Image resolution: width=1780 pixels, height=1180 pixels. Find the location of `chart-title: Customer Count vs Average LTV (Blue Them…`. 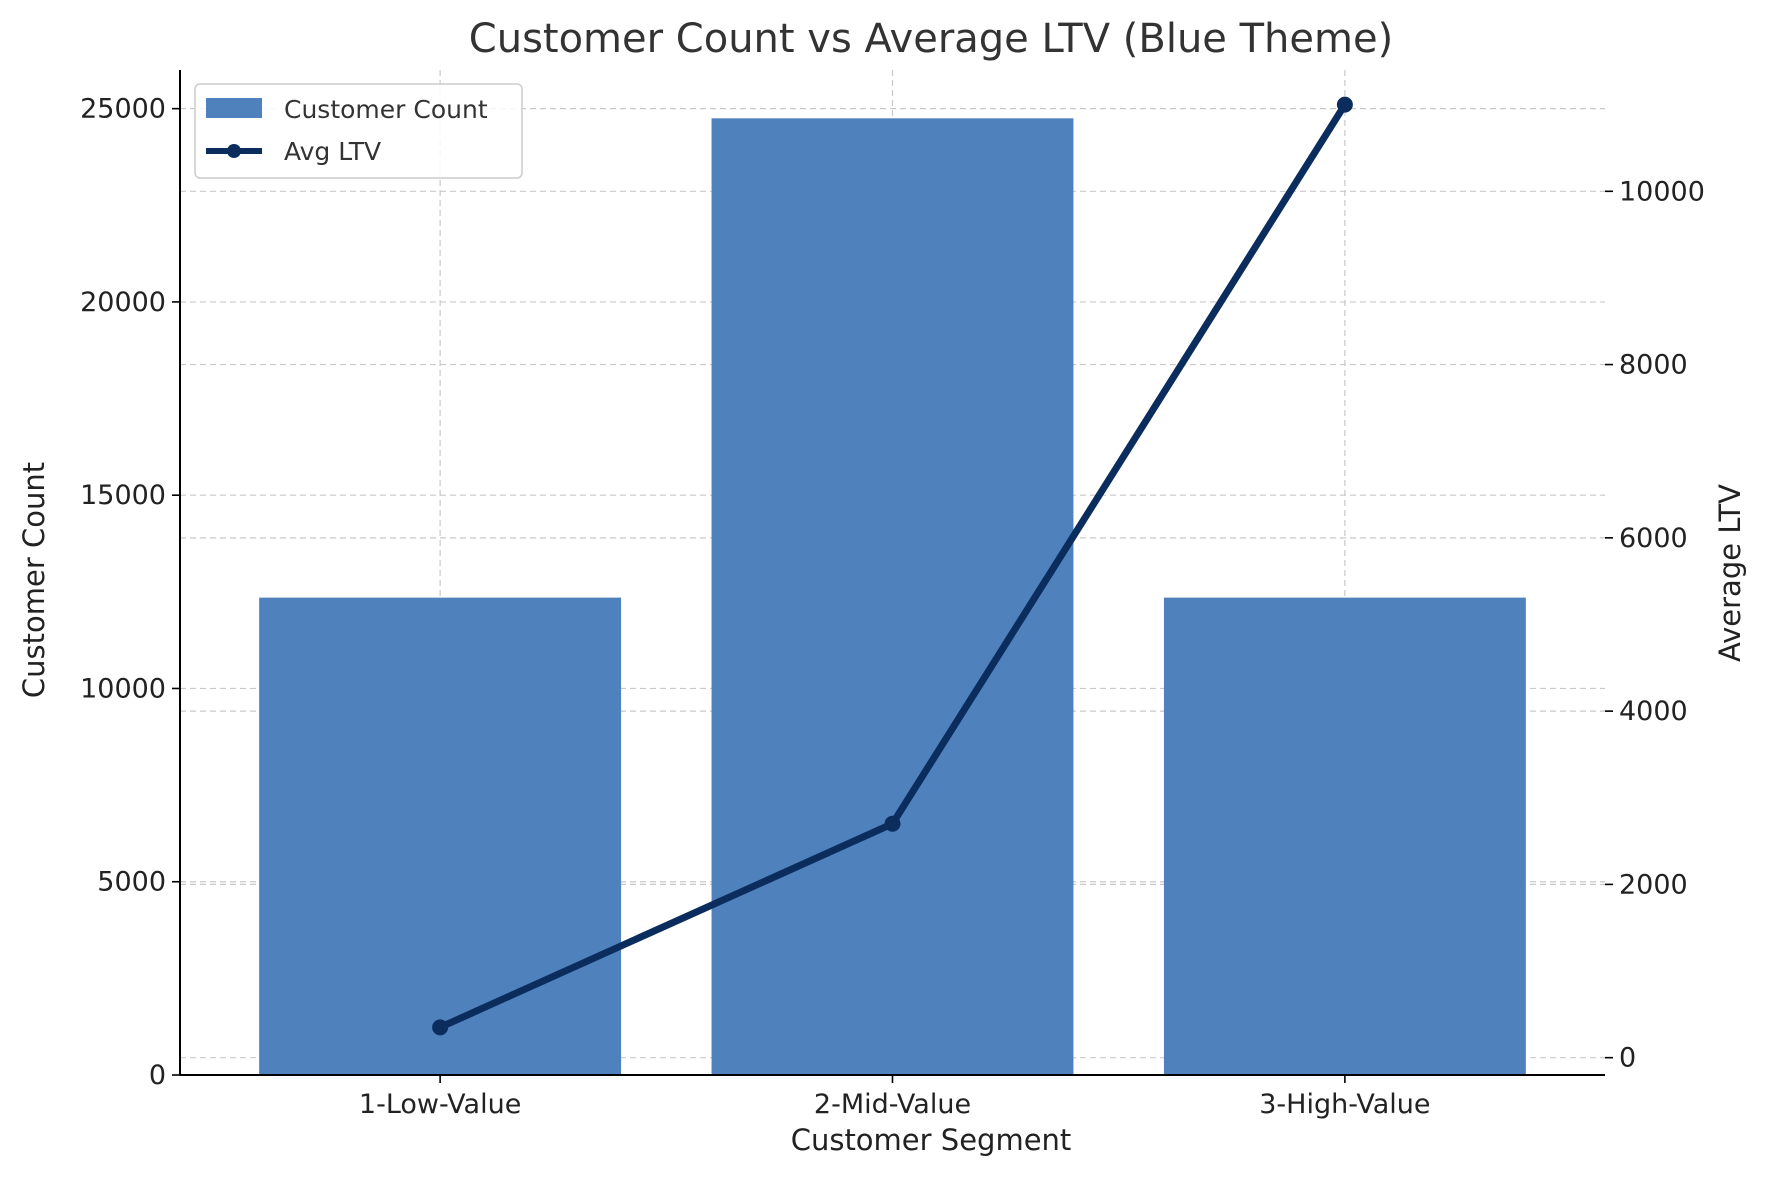

chart-title: Customer Count vs Average LTV (Blue Them… is located at coordinates (931, 39).